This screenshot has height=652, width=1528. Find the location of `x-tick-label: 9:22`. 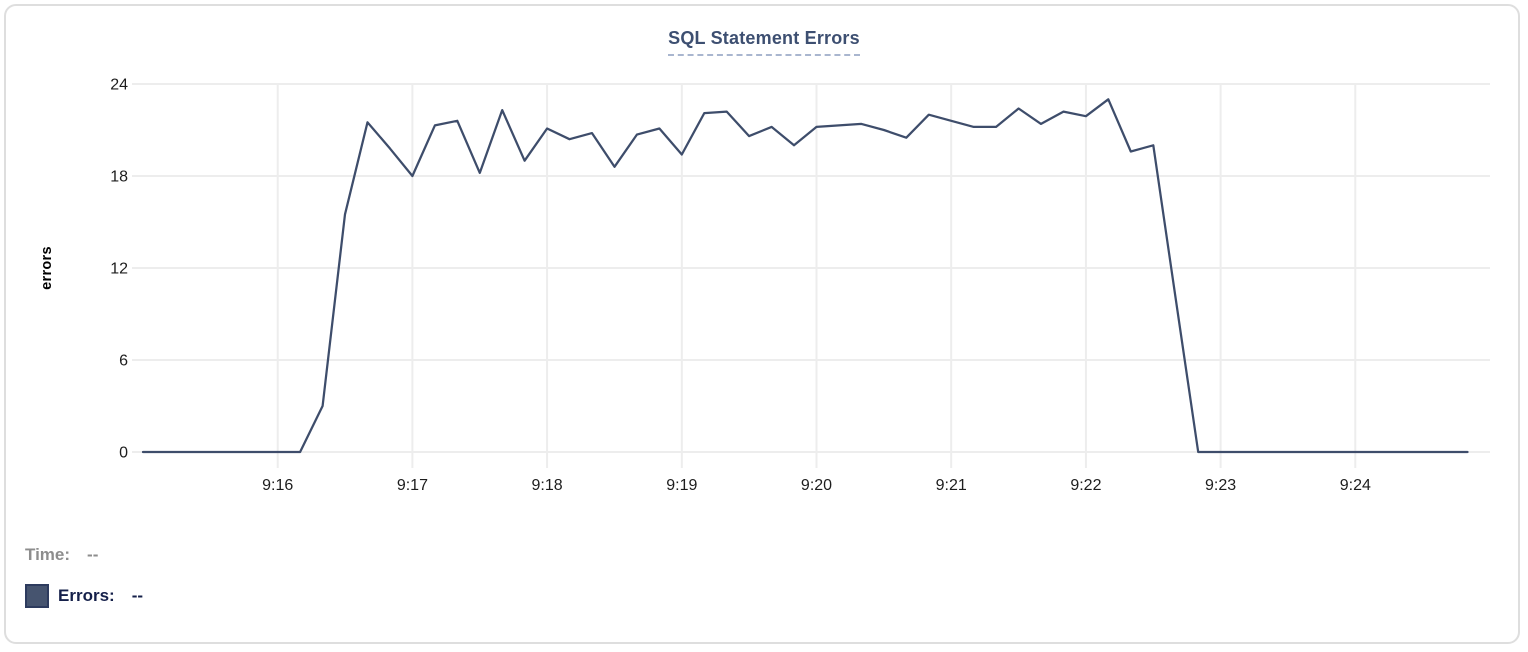

x-tick-label: 9:22 is located at coordinates (1085, 485).